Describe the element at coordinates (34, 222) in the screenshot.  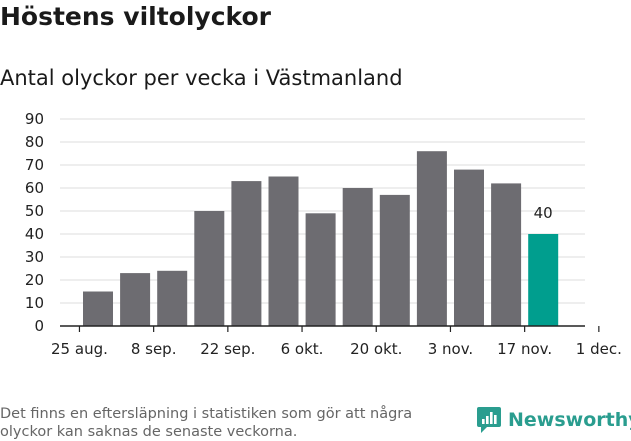
I see `y-axis-ticks: 0 10 20 30 40 50 60 70 80 90` at that location.